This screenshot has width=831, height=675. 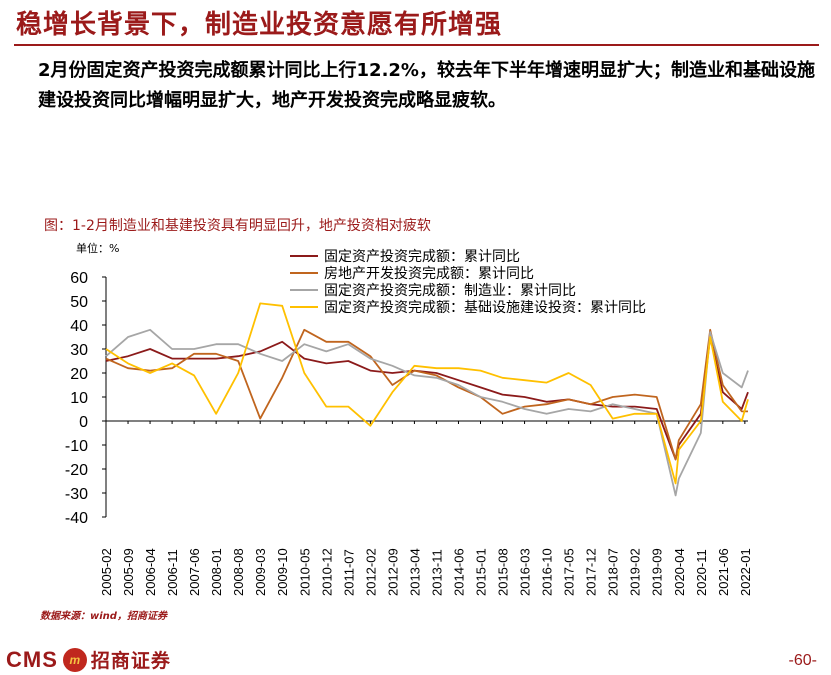 What do you see at coordinates (260, 572) in the screenshot?
I see `x-tick-label: 2009-03` at bounding box center [260, 572].